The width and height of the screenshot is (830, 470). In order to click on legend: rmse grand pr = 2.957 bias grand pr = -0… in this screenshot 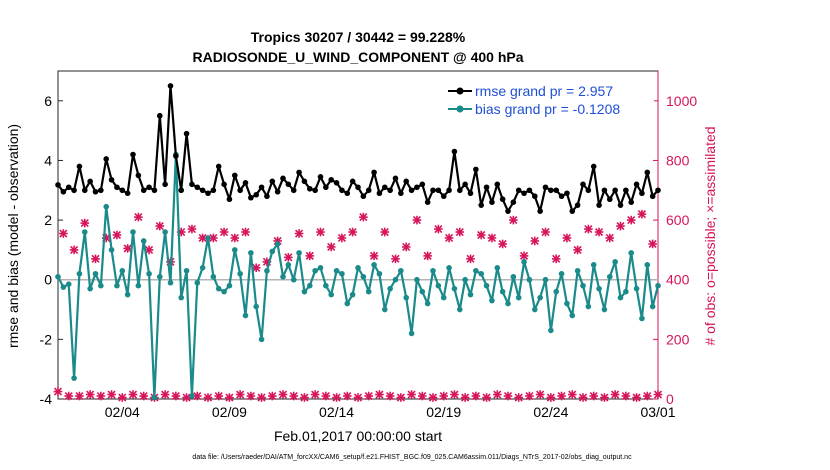, I will do `click(549, 99)`.